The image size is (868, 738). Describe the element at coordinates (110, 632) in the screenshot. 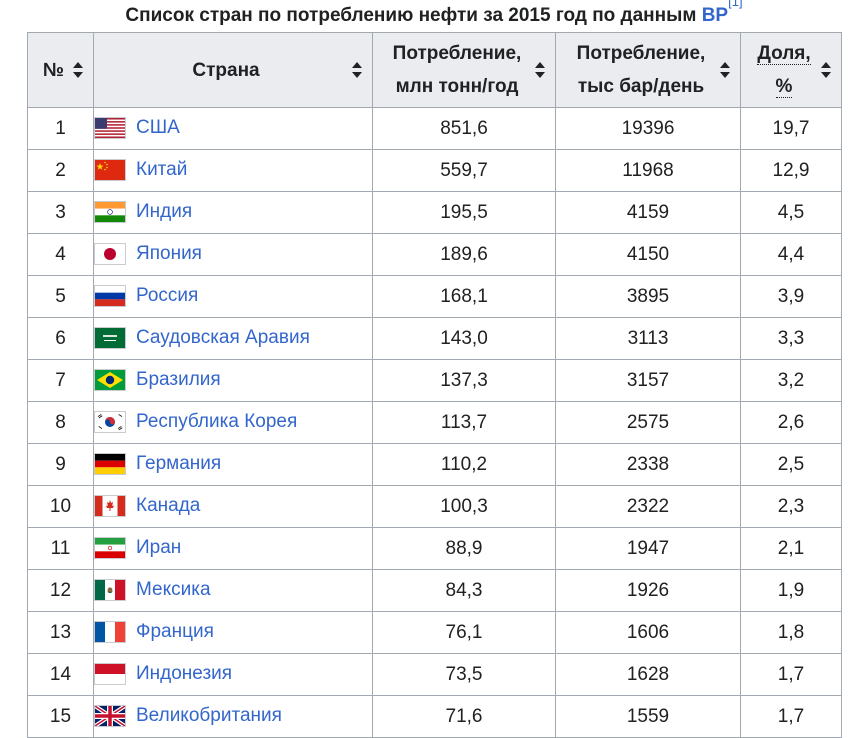

I see `france-flag-icon` at that location.